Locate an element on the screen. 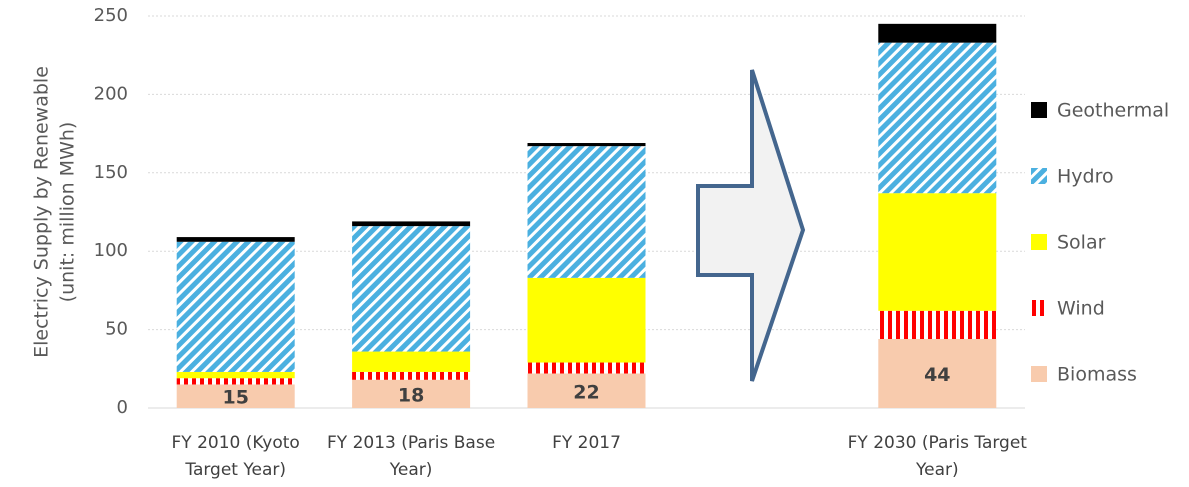 Image resolution: width=1189 pixels, height=487 pixels. y-tick-label: 150 is located at coordinates (111, 172).